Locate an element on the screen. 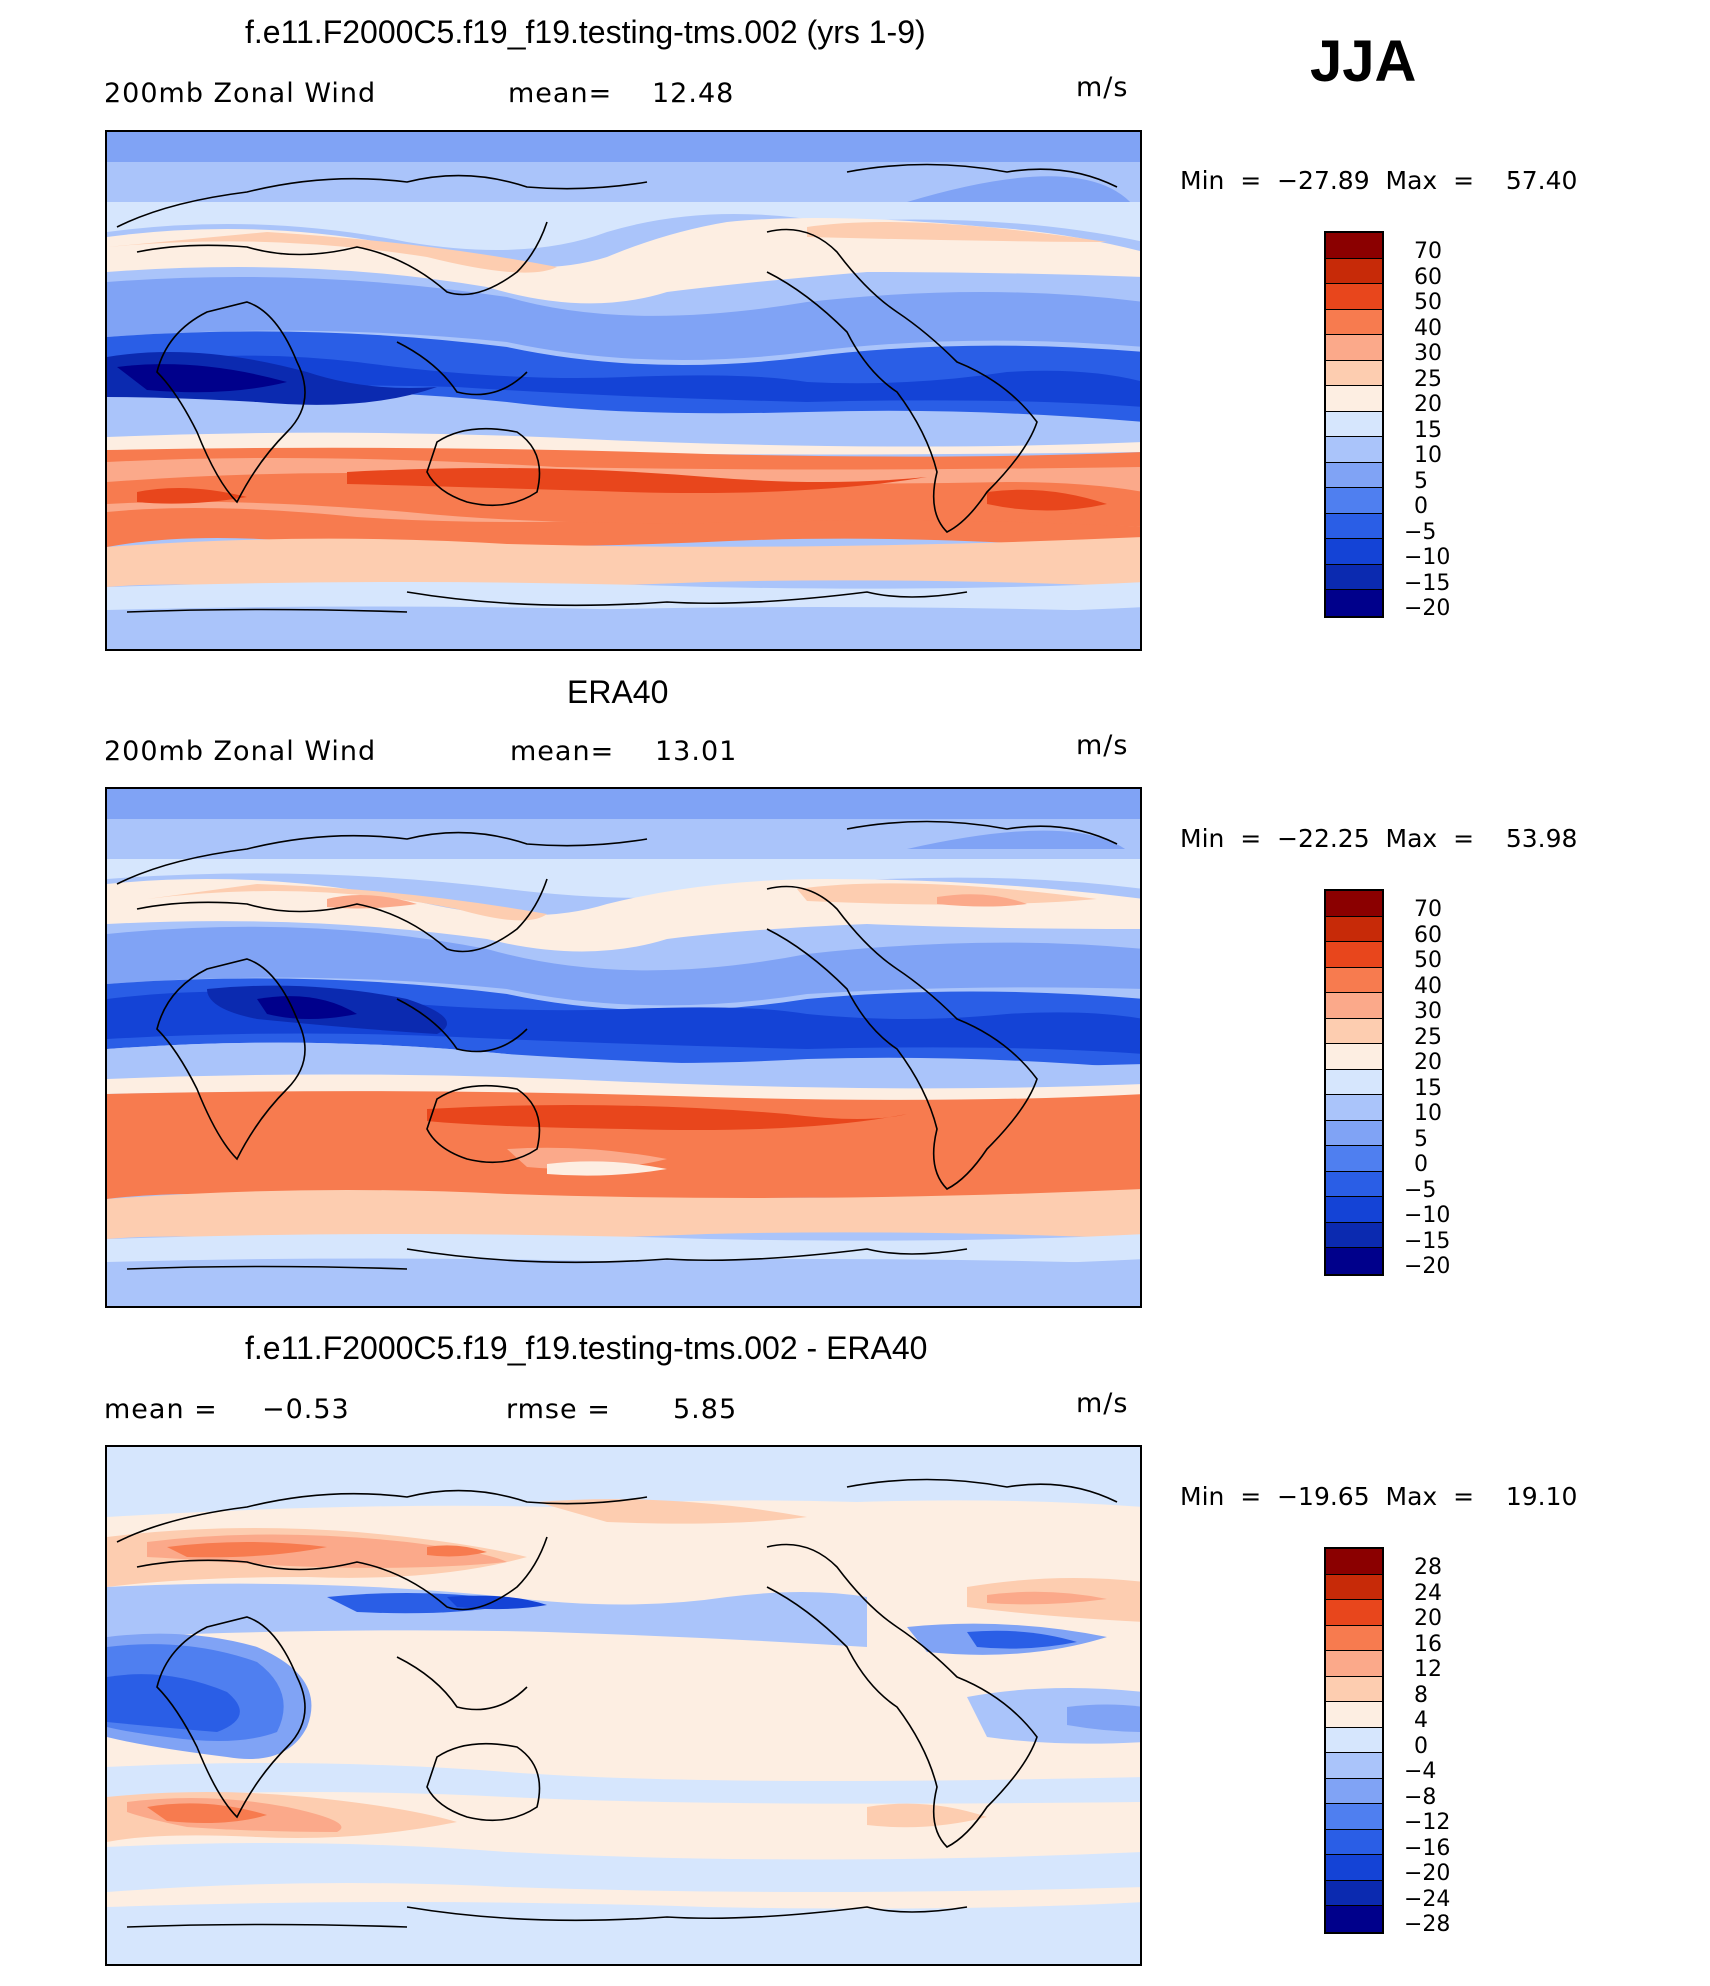  colorbar-tick-label: 4 is located at coordinates (1421, 1720).